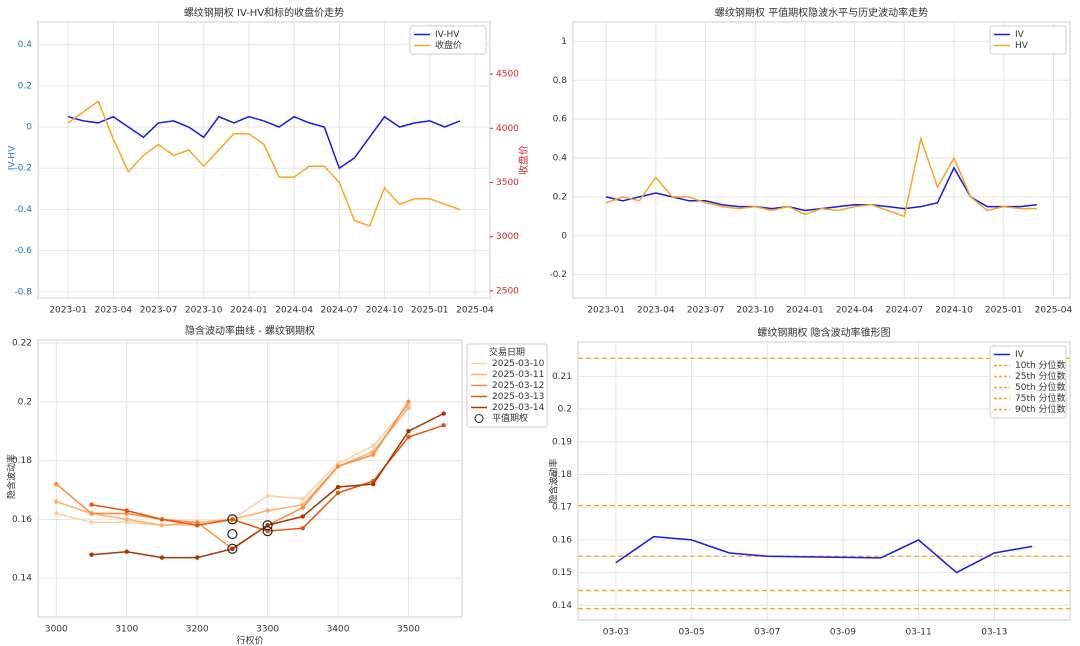 The height and width of the screenshot is (646, 1080). Describe the element at coordinates (1040, 387) in the screenshot. I see `legend-label: 50th 分位数` at that location.